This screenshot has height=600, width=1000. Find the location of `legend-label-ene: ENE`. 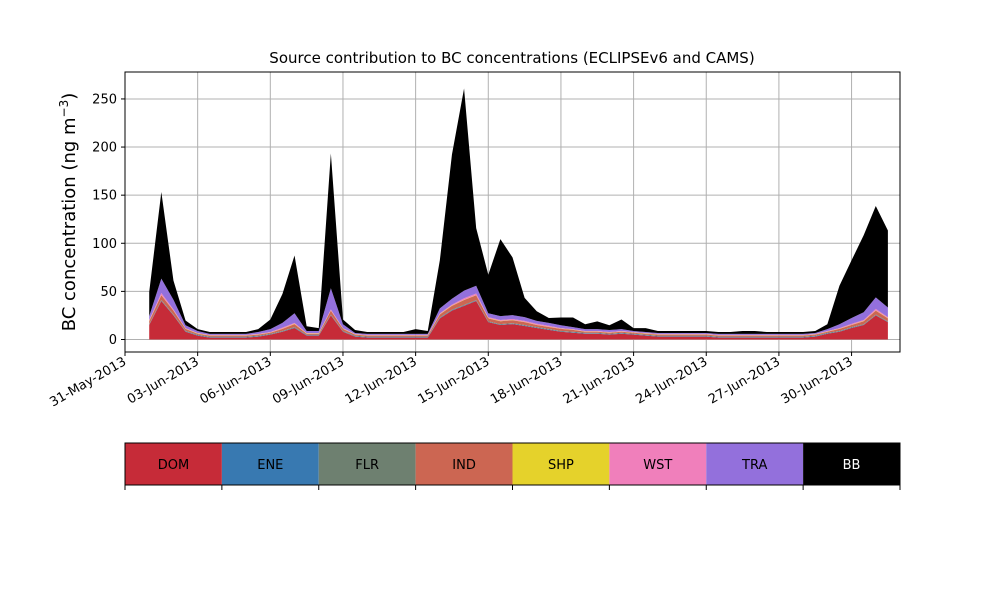

legend-label-ene: ENE is located at coordinates (270, 465).